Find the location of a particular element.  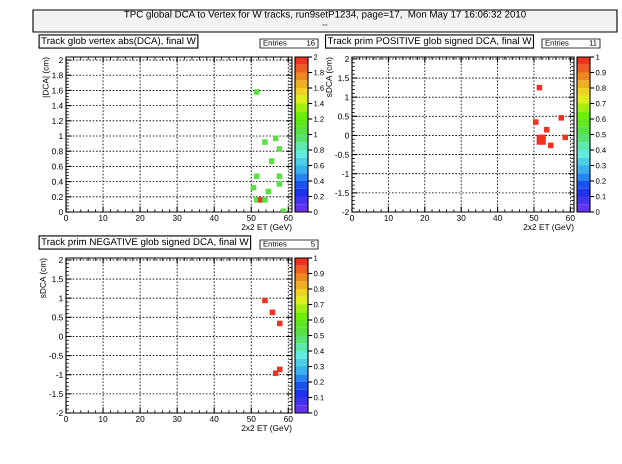

y-tick-label: 1.2 is located at coordinates (57, 121).